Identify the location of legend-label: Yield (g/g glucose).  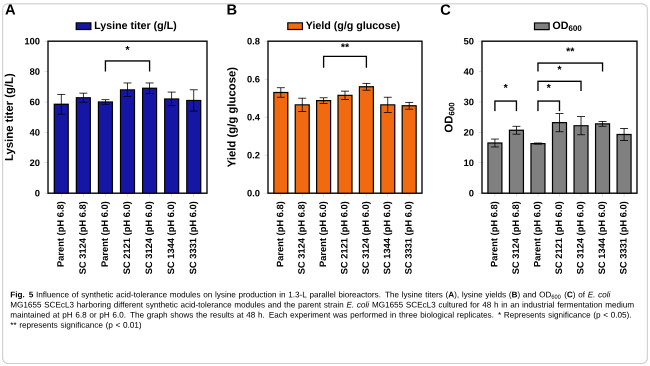
(353, 26).